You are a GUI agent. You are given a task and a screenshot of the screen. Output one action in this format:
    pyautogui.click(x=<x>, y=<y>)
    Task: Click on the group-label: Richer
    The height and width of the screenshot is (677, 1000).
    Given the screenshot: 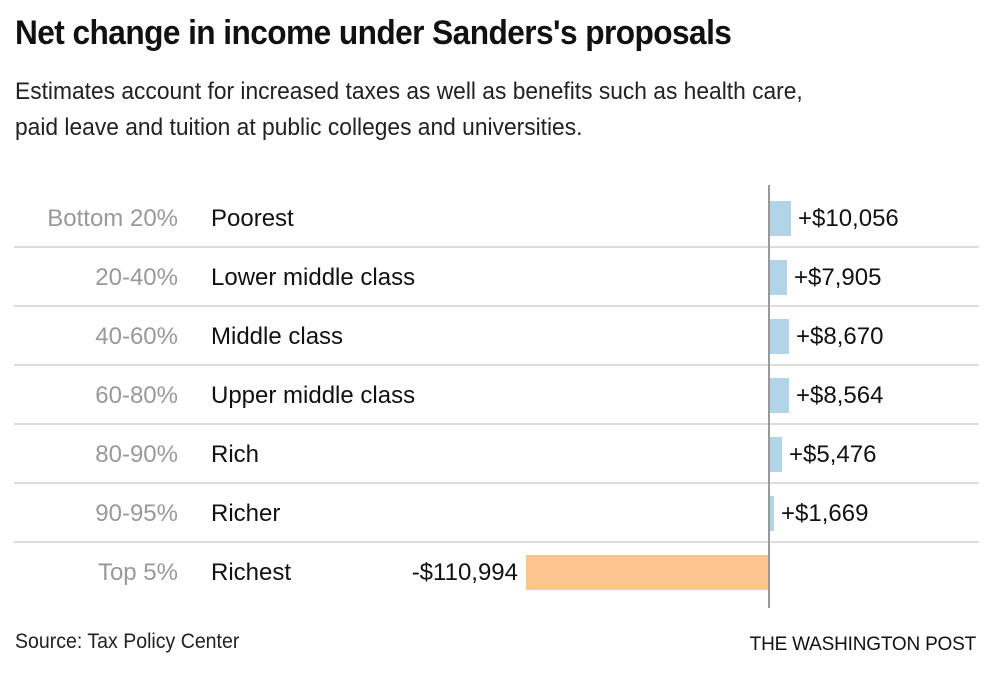 What is the action you would take?
    pyautogui.click(x=246, y=513)
    